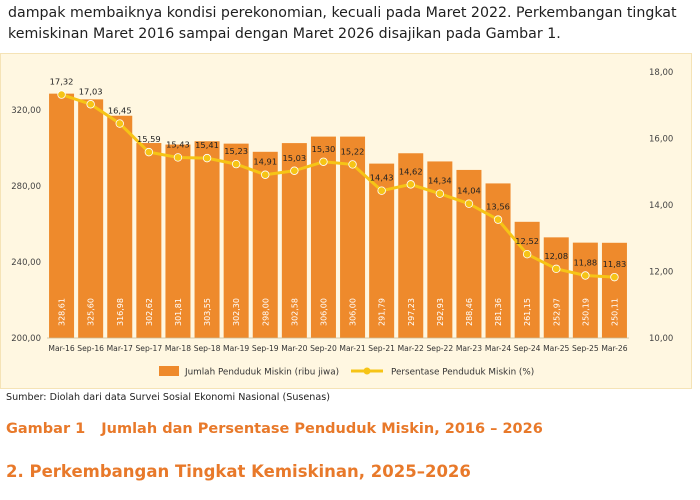 Image resolution: width=700 pixels, height=500 pixels. I want to click on bar-value-label: 316,98, so click(120, 312).